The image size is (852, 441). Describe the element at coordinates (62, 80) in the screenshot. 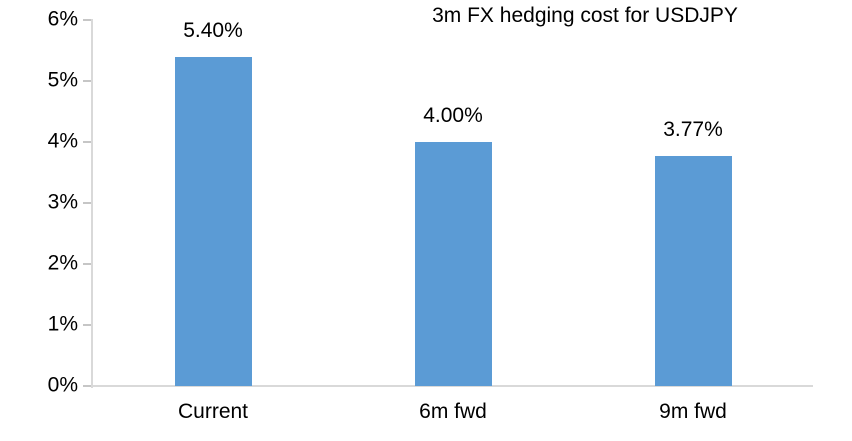

I see `y-axis-tick-label: 5%` at that location.